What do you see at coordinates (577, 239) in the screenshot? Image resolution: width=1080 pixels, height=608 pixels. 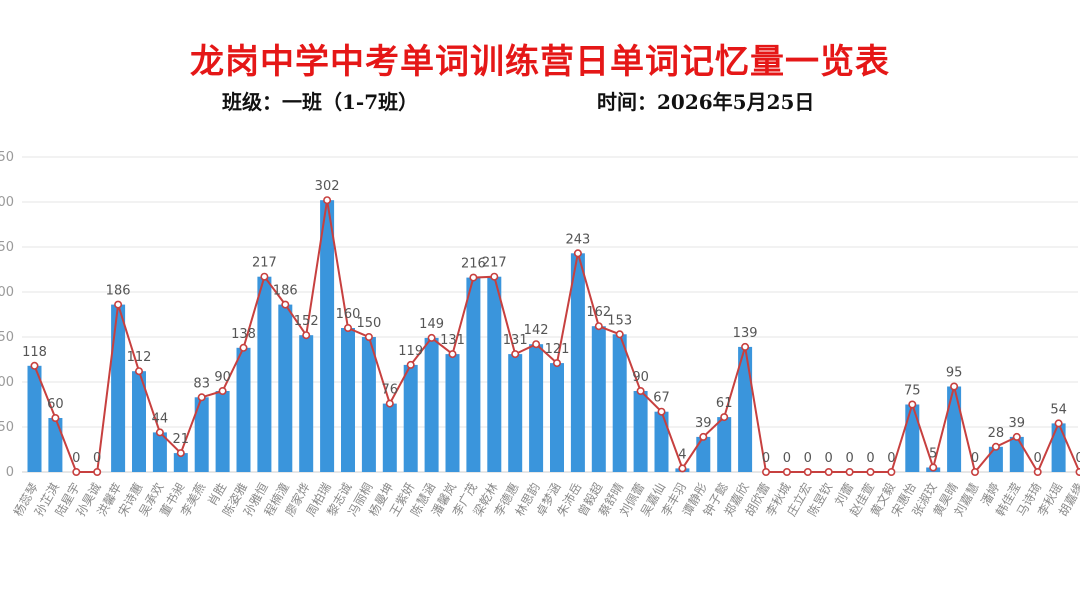 I see `data-label: 243` at bounding box center [577, 239].